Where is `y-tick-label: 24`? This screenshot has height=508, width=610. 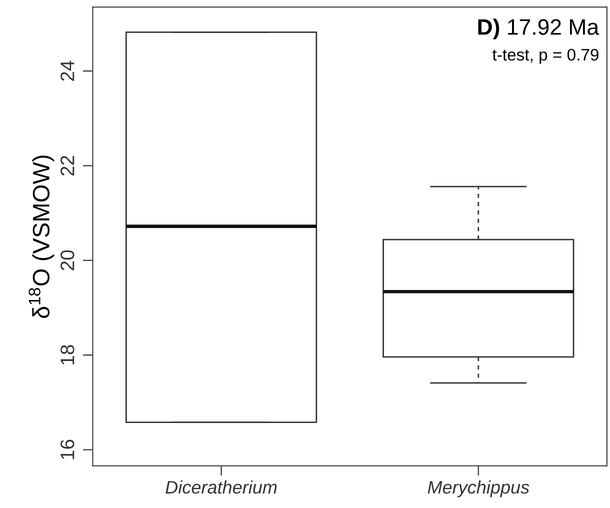 y-tick-label: 24 is located at coordinates (67, 70).